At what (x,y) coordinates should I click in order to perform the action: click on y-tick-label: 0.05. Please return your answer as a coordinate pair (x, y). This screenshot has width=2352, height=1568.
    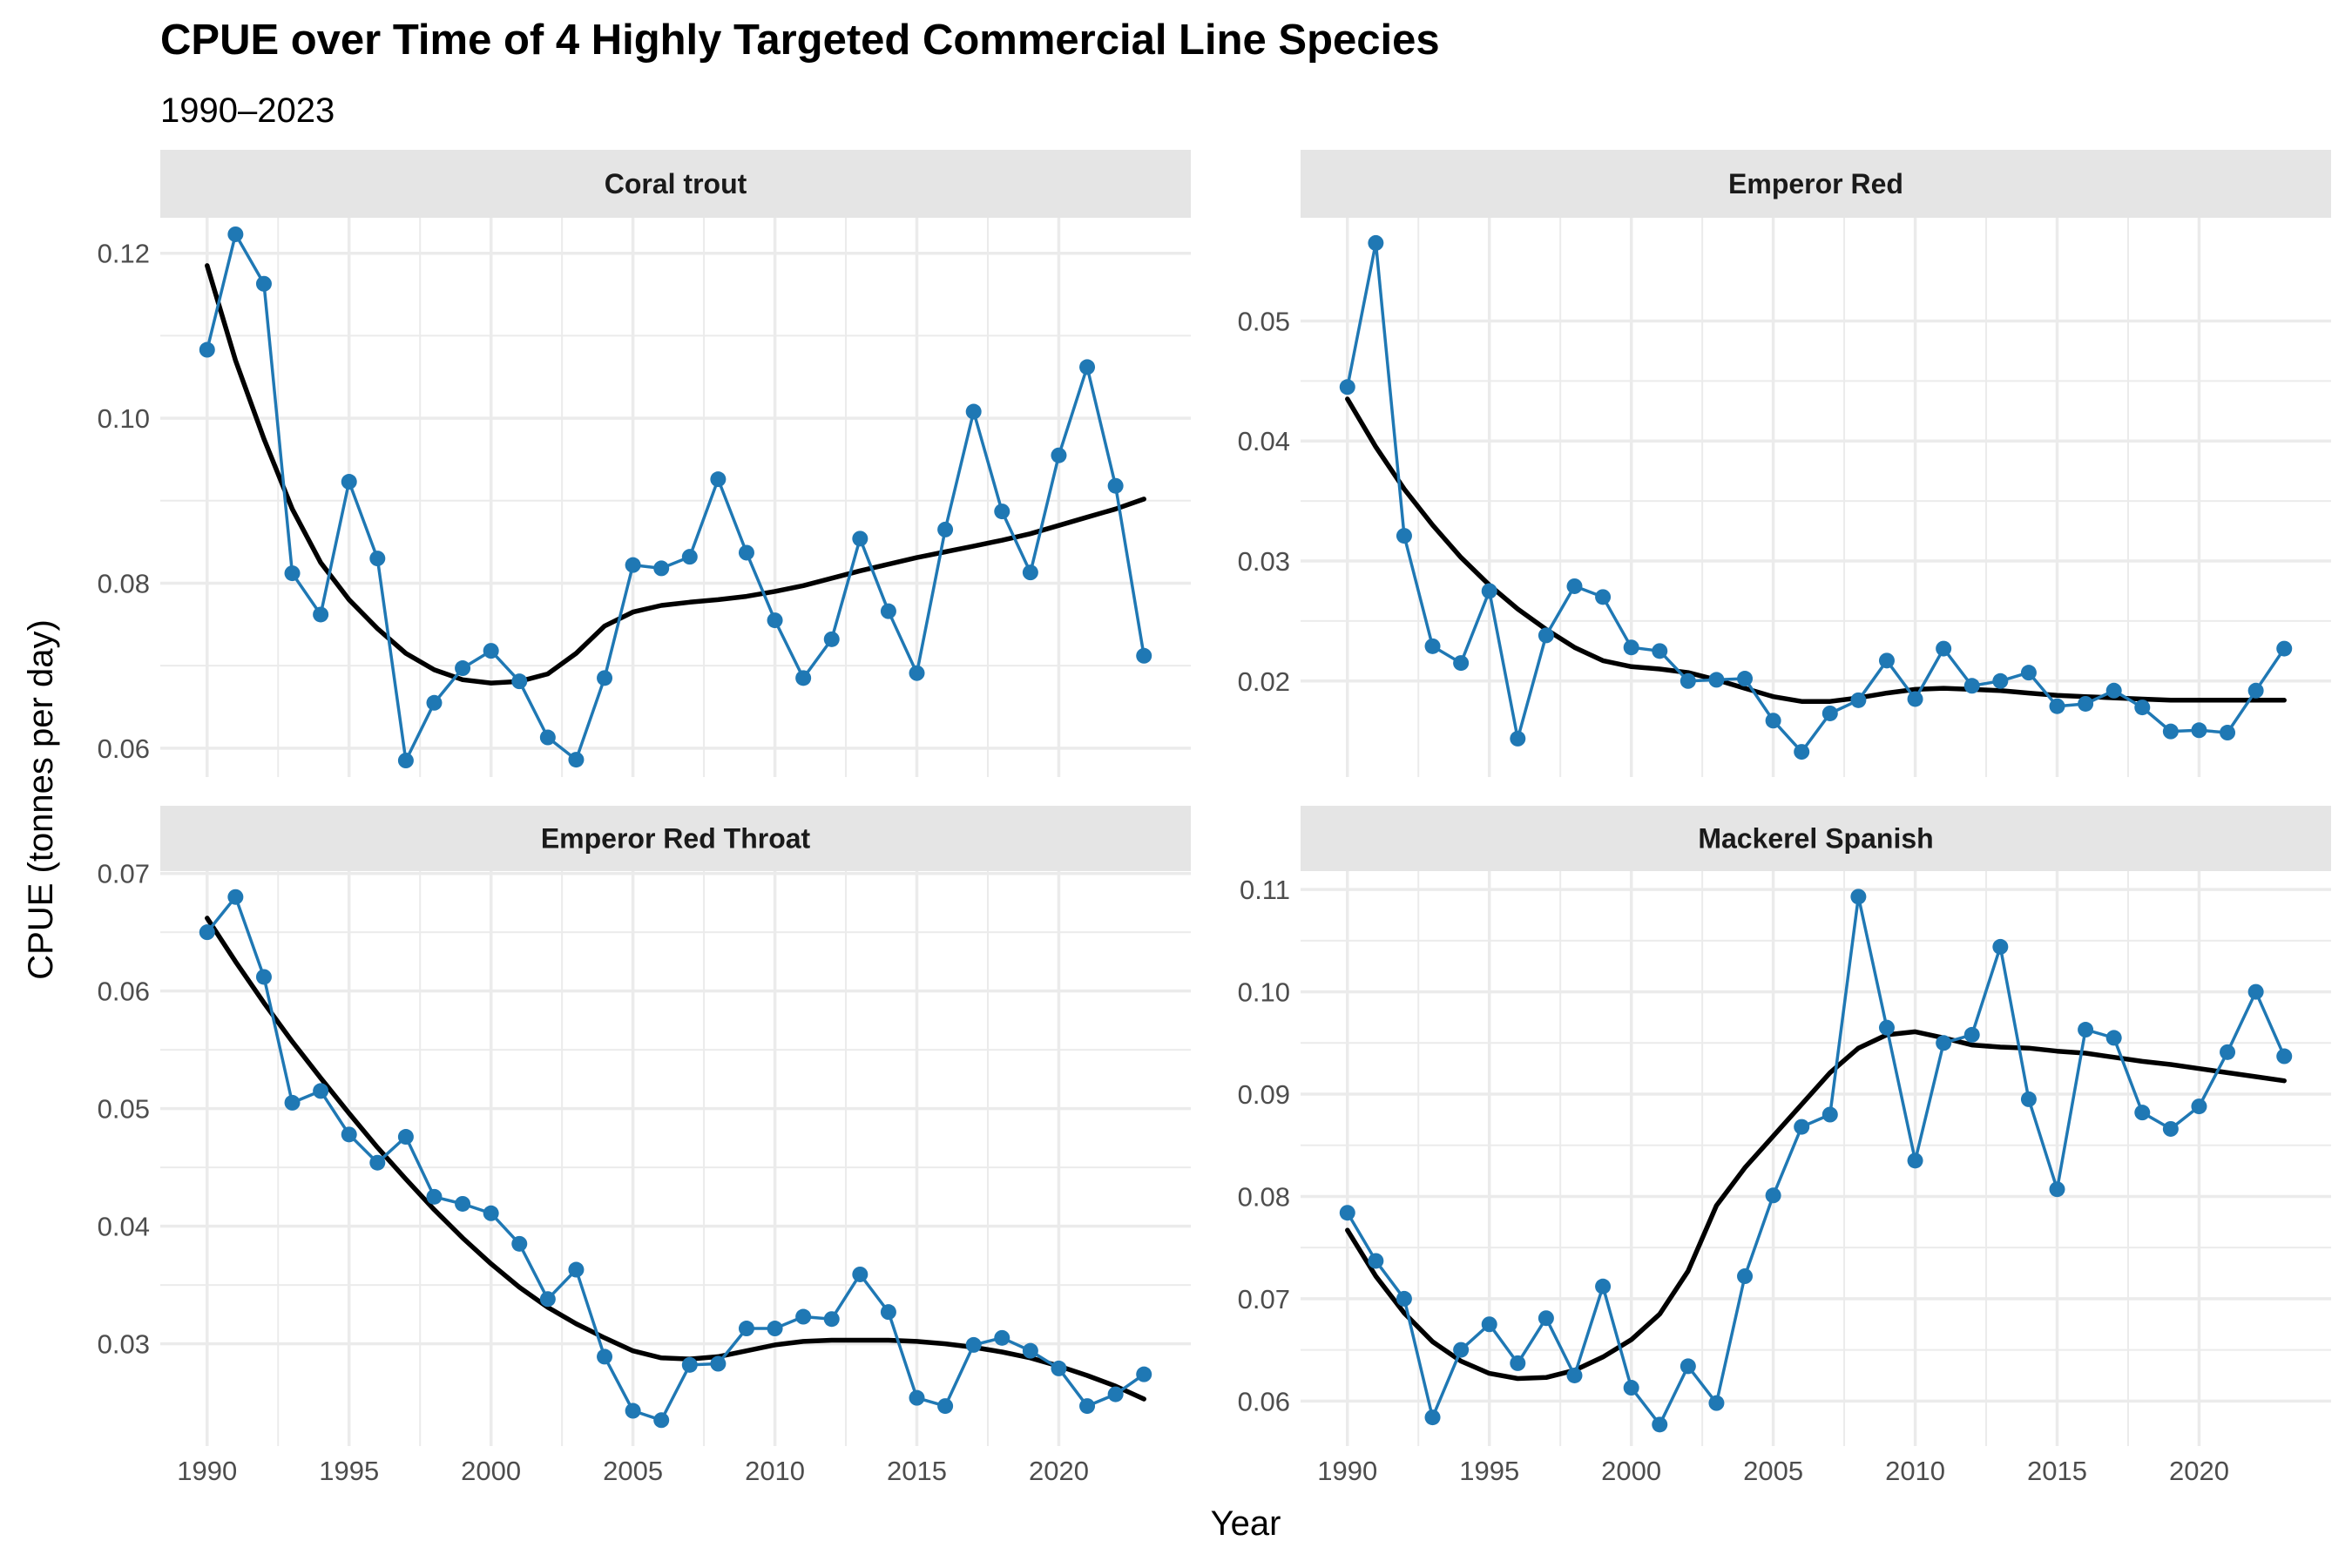
    Looking at the image, I should click on (1264, 321).